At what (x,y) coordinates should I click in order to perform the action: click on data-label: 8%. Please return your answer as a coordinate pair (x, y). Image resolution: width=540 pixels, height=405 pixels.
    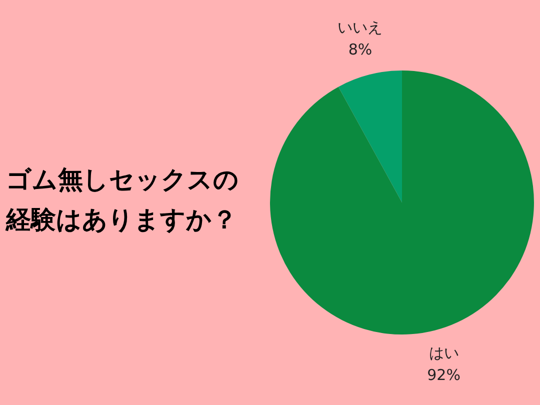
    Looking at the image, I should click on (360, 49).